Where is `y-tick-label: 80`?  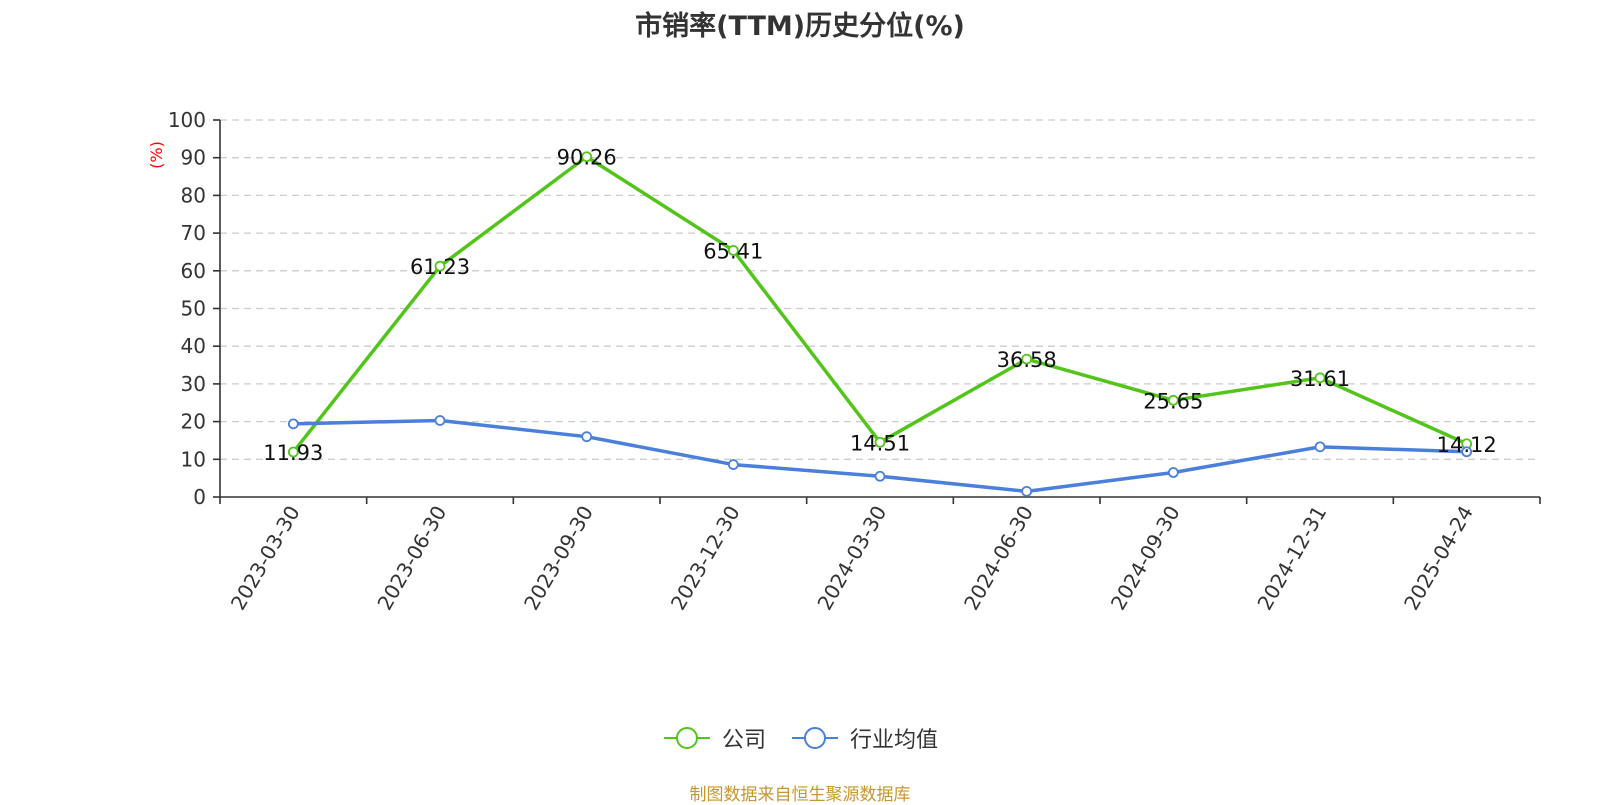
y-tick-label: 80 is located at coordinates (193, 195).